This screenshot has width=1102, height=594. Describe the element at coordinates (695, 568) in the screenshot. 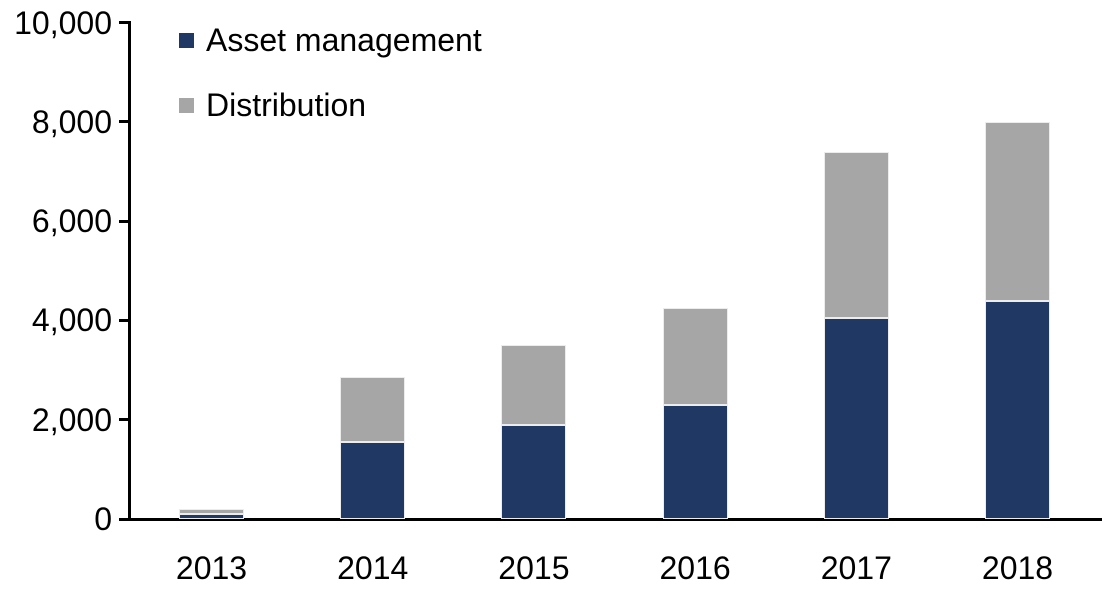

I see `x-axis-tick-label: 2016` at that location.